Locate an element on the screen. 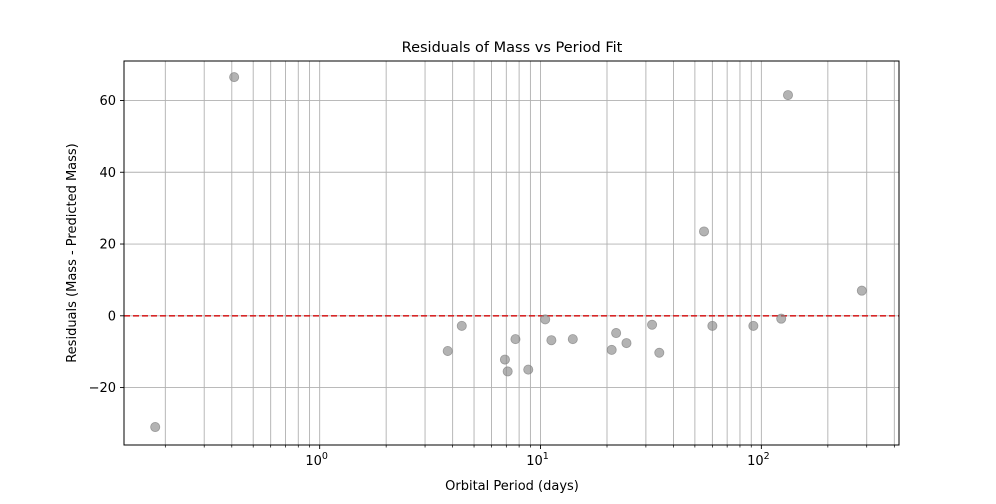  y-axis-label: Residuals (Mass - Predicted Mass) is located at coordinates (72, 253).